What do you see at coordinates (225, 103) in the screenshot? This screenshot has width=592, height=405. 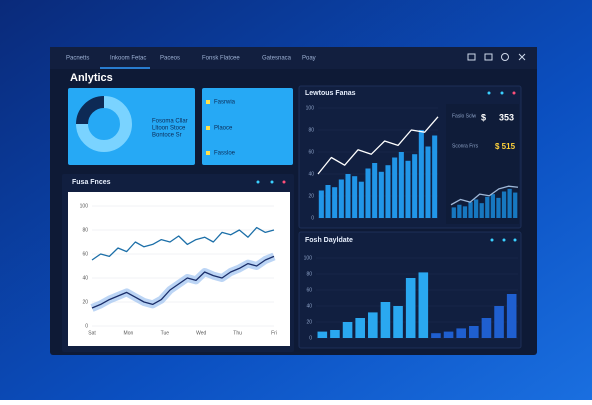 I see `card-text: Fasrwia` at bounding box center [225, 103].